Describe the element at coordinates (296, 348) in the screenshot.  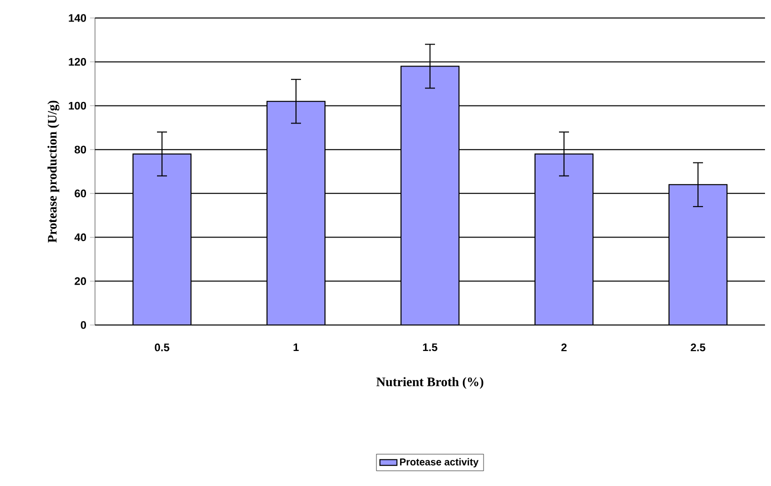
I see `x-tick-label: 1` at that location.